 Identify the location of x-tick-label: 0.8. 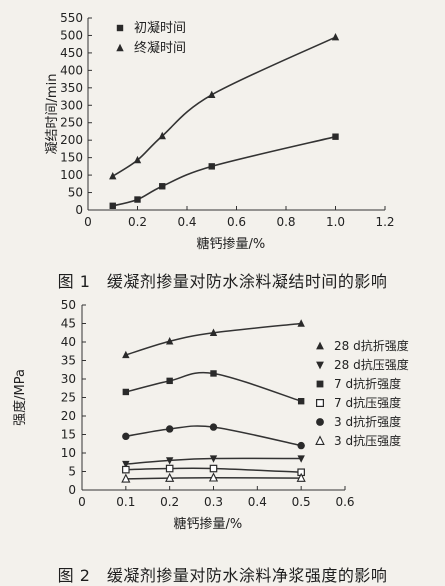
(285, 222).